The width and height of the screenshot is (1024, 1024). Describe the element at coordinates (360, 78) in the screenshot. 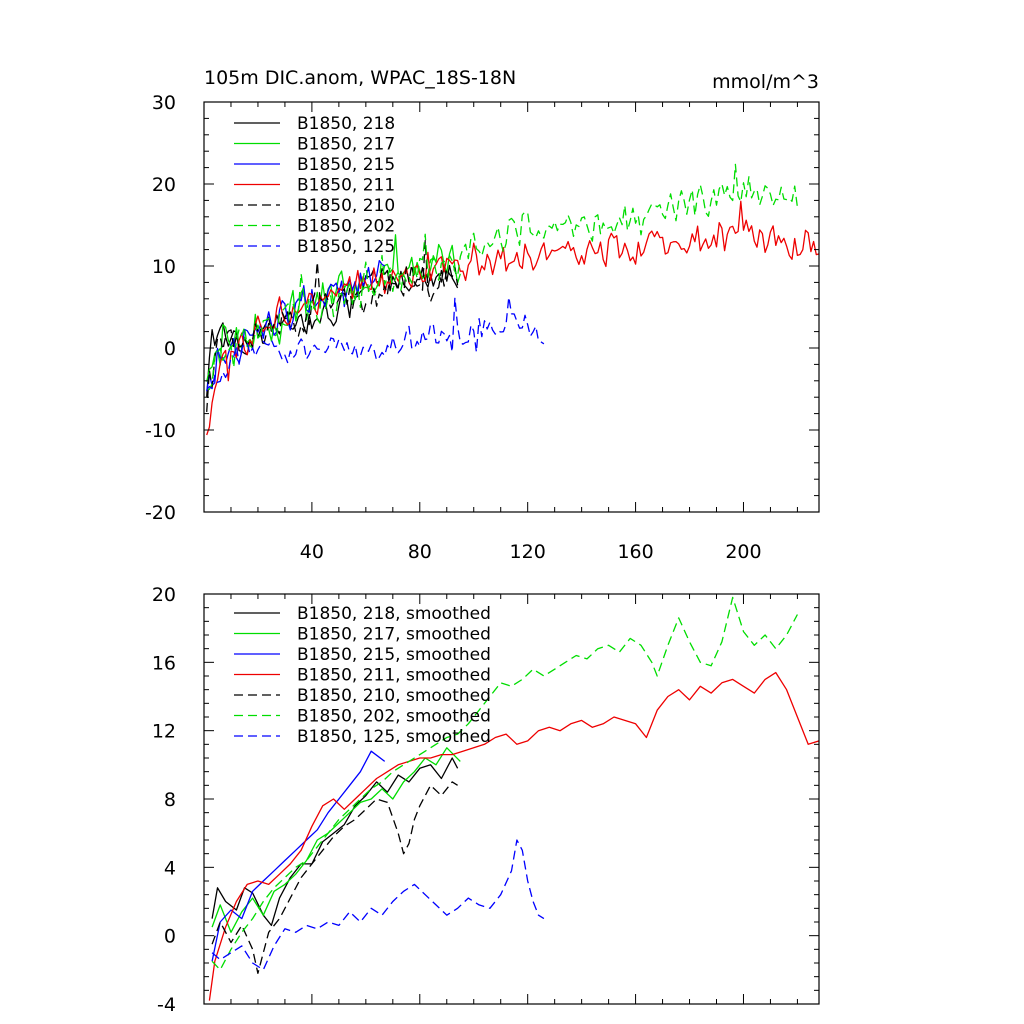

I see `chart-title: 105m DIC.anom, WPAC_18S-18N` at that location.